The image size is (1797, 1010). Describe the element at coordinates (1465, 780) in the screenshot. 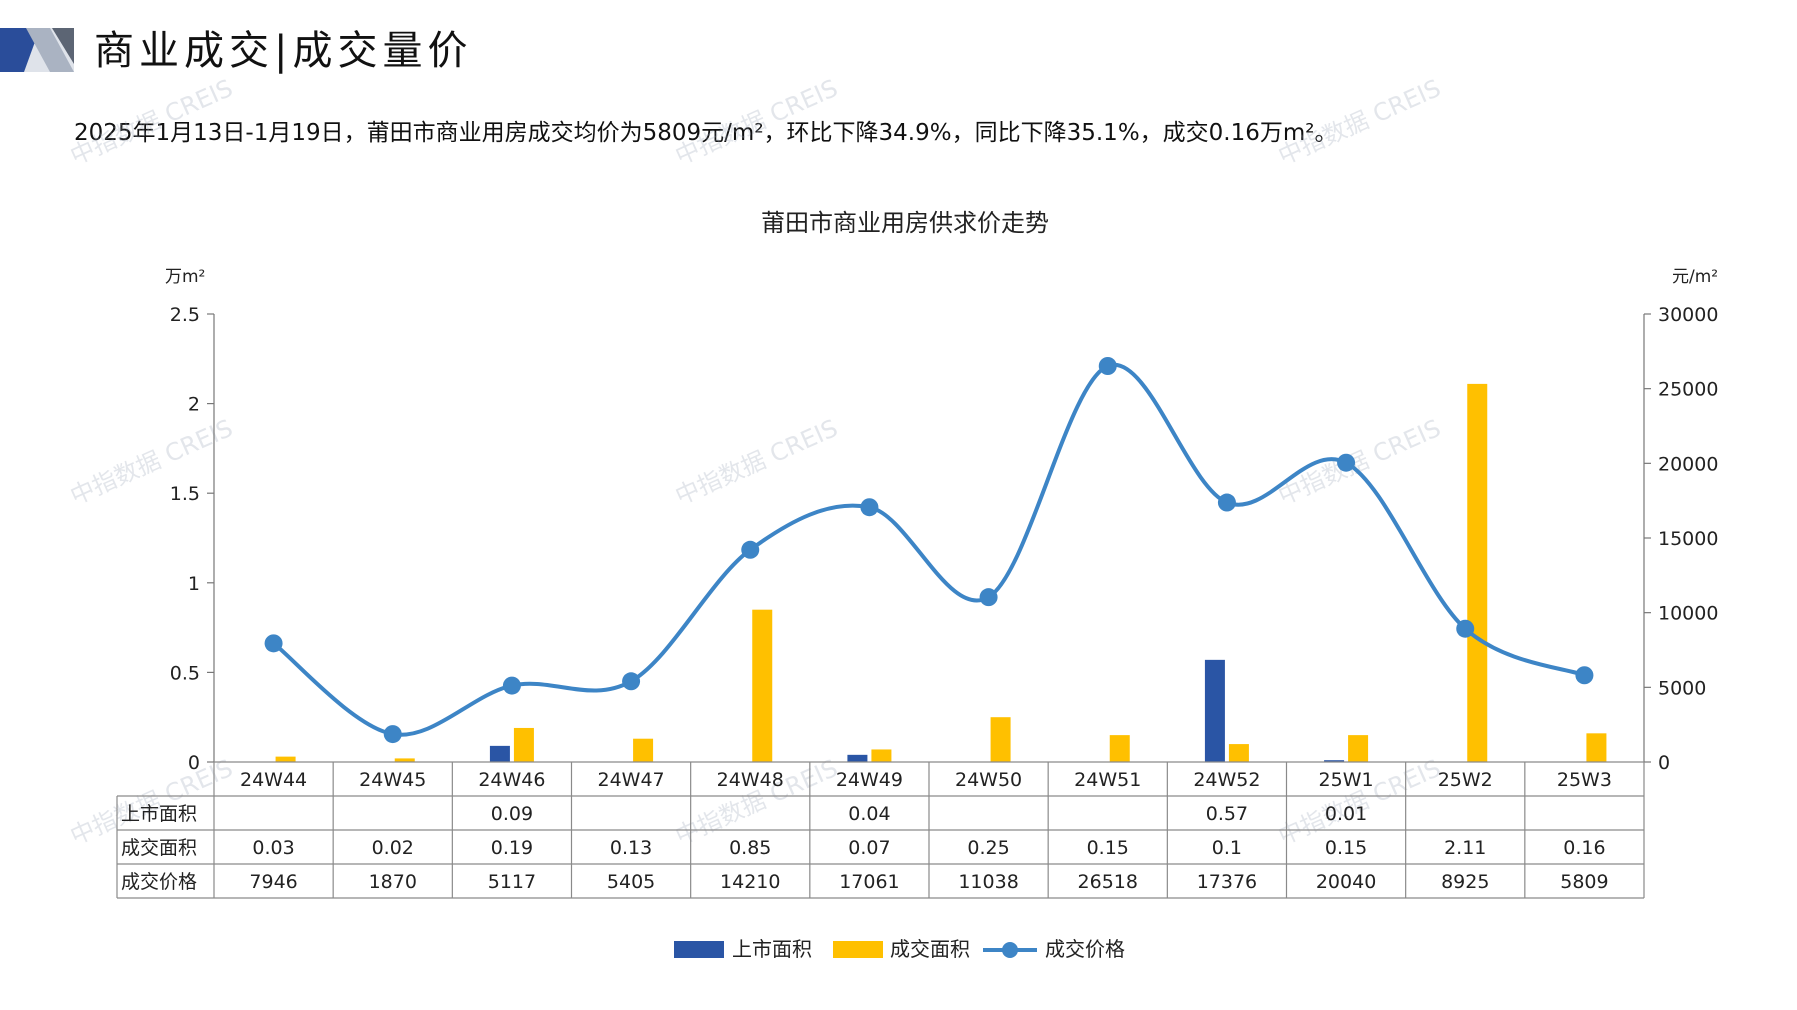

I see `x-axis-tick-label: 25W2` at that location.